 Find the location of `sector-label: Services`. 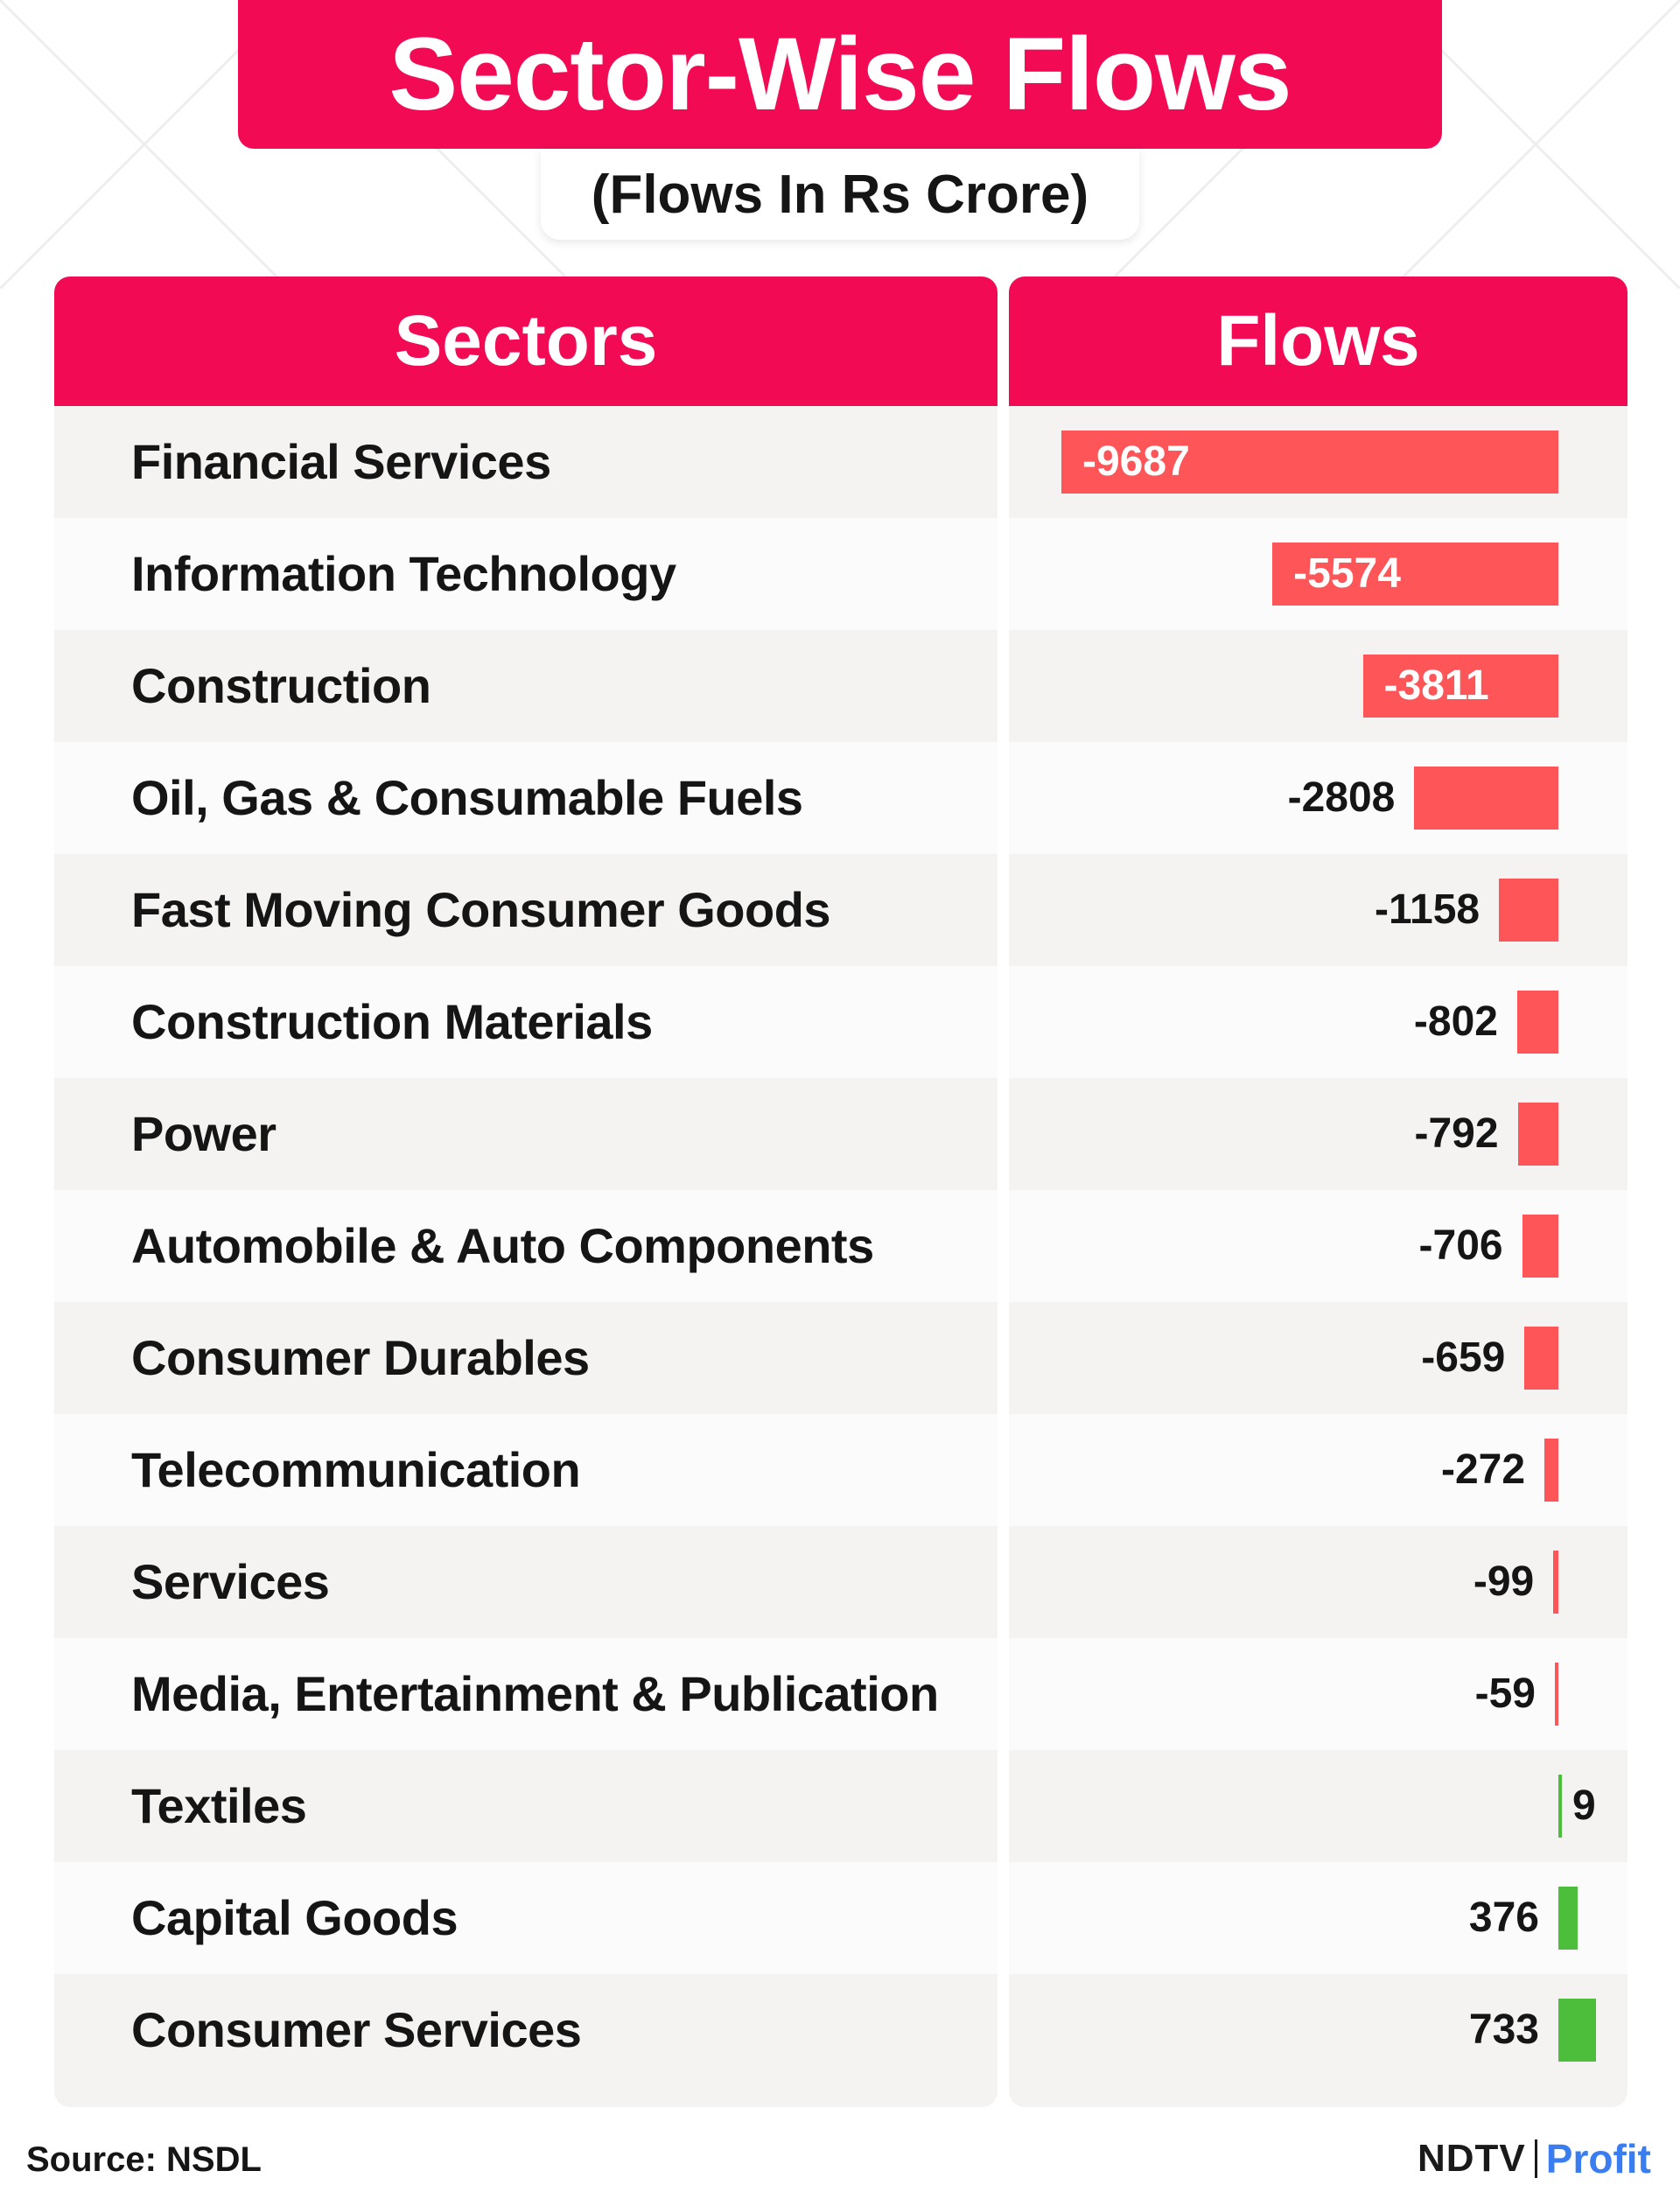

sector-label: Services is located at coordinates (230, 1582).